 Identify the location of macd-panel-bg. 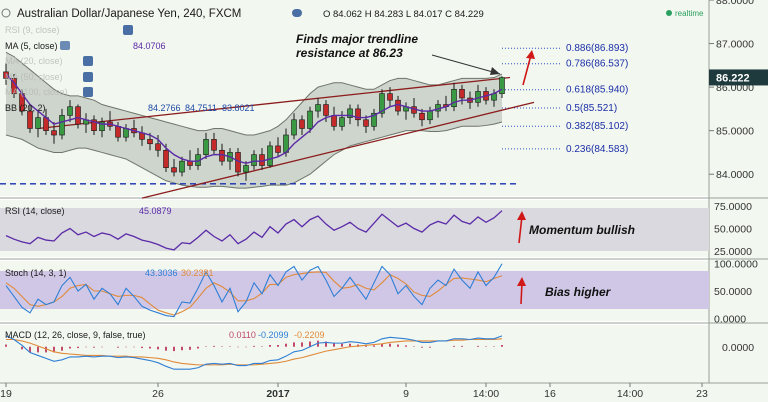
(354, 354).